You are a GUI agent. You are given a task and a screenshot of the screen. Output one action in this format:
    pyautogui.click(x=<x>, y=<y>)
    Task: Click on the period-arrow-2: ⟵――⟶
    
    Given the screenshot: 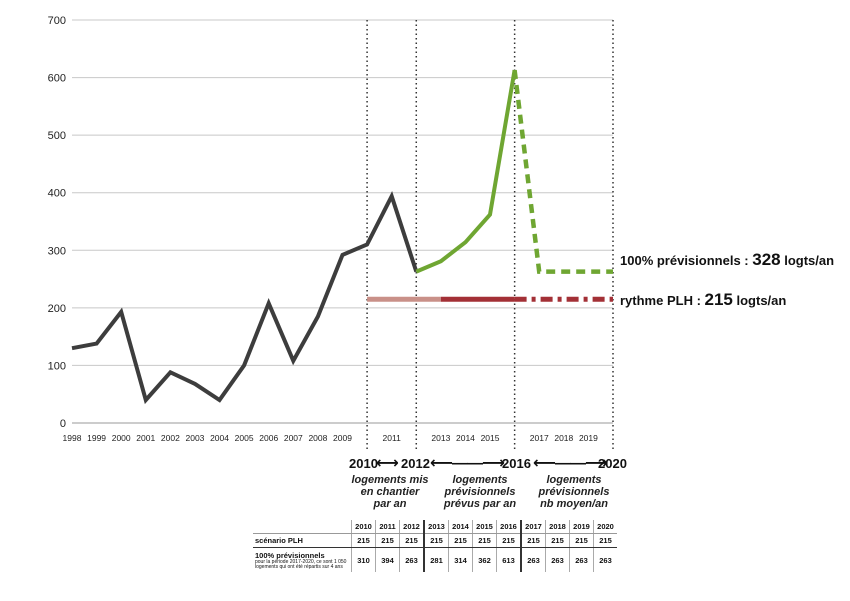 What is the action you would take?
    pyautogui.click(x=467, y=463)
    